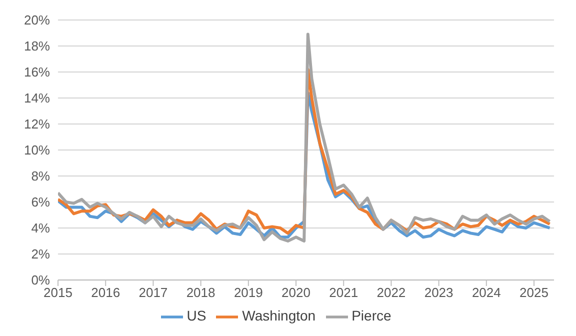 Image resolution: width=576 pixels, height=336 pixels. I want to click on y-tick-label: 0%, so click(40, 280).